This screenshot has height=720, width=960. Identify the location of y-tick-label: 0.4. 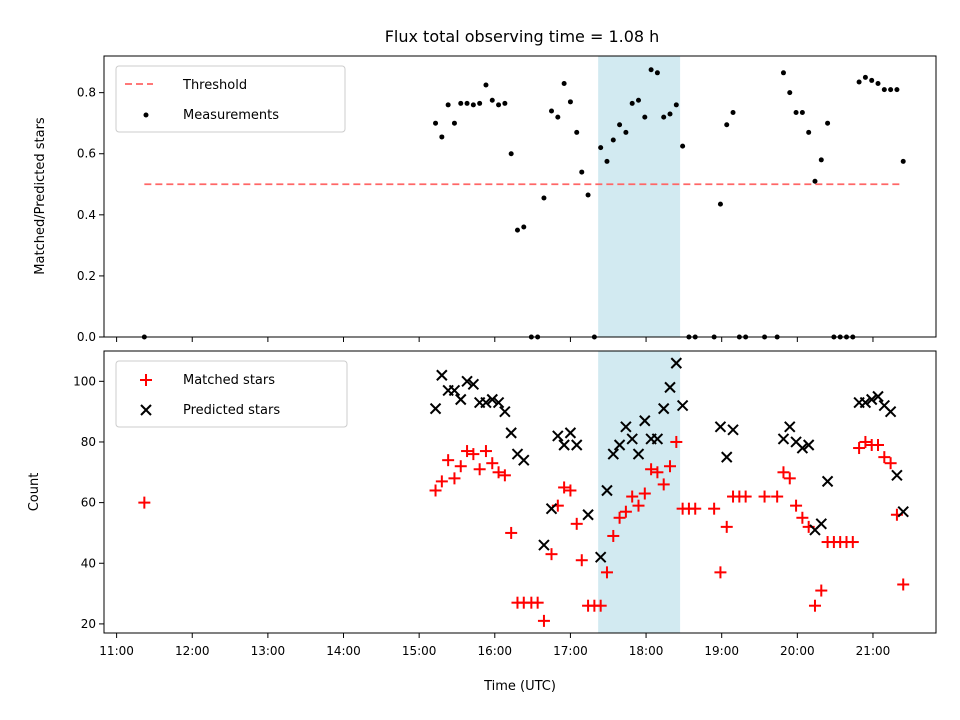
(86, 215).